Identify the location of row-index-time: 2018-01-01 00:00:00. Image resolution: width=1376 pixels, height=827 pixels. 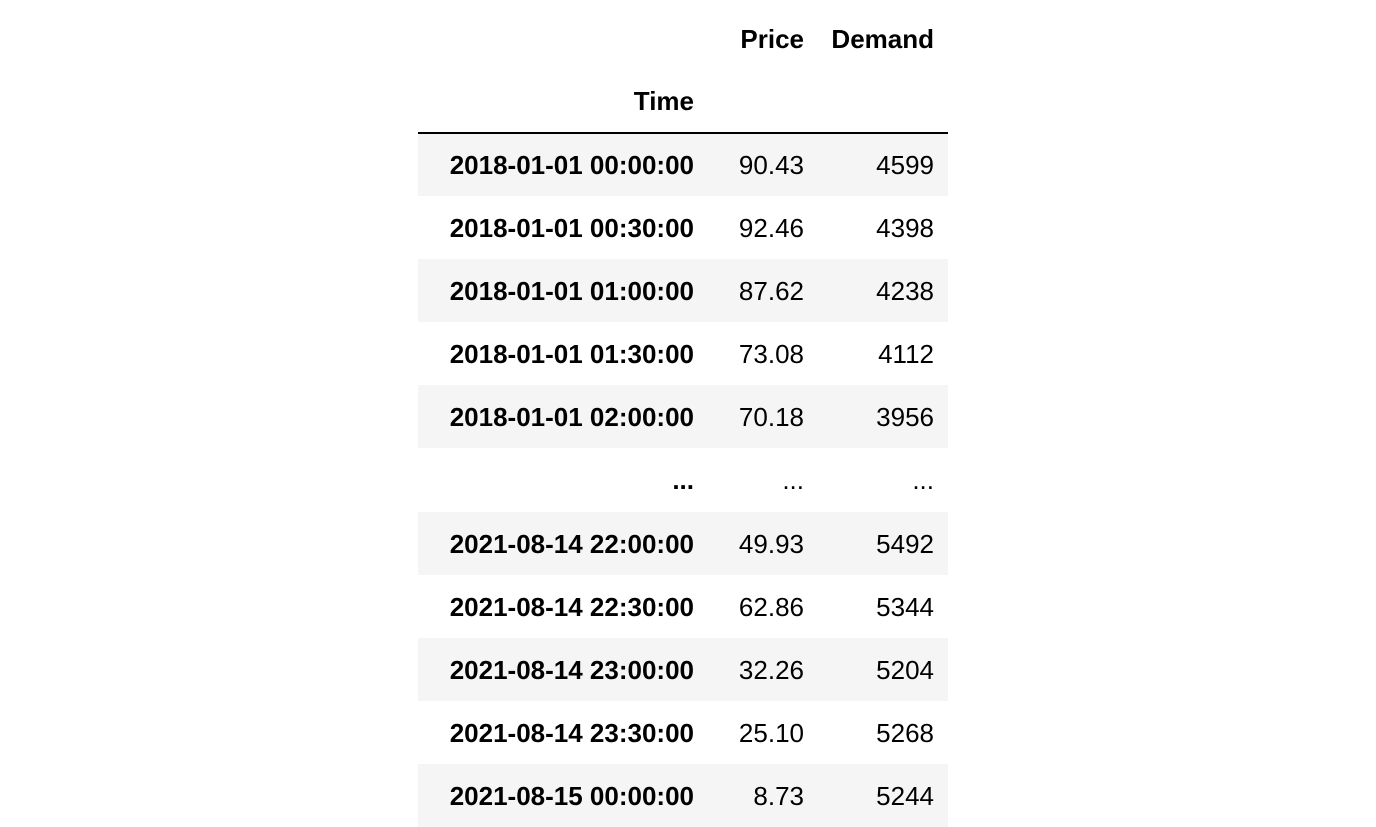
(571, 165).